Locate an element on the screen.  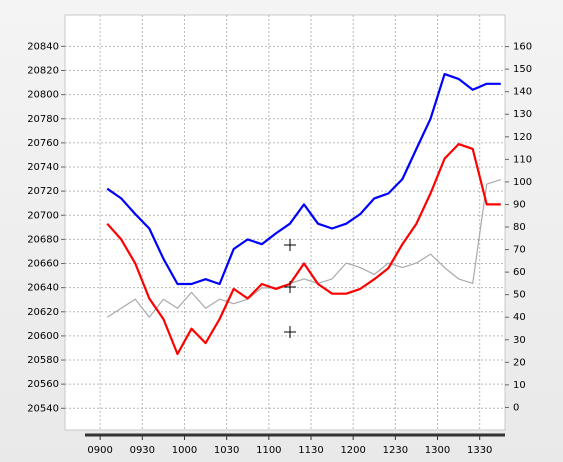
y-tick-label: 20740 is located at coordinates (43, 167).